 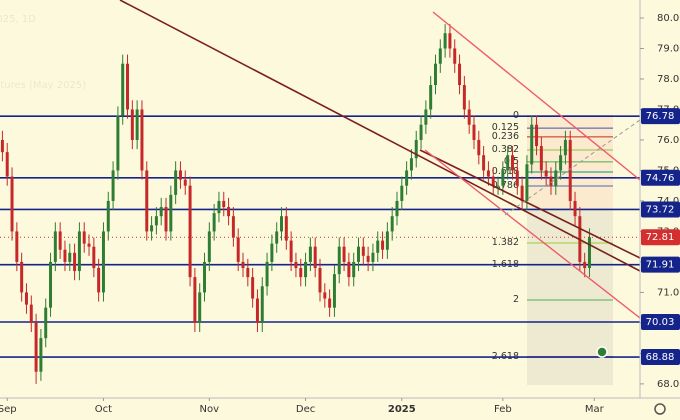 What do you see at coordinates (402, 409) in the screenshot?
I see `x-tick-label: 2025` at bounding box center [402, 409].